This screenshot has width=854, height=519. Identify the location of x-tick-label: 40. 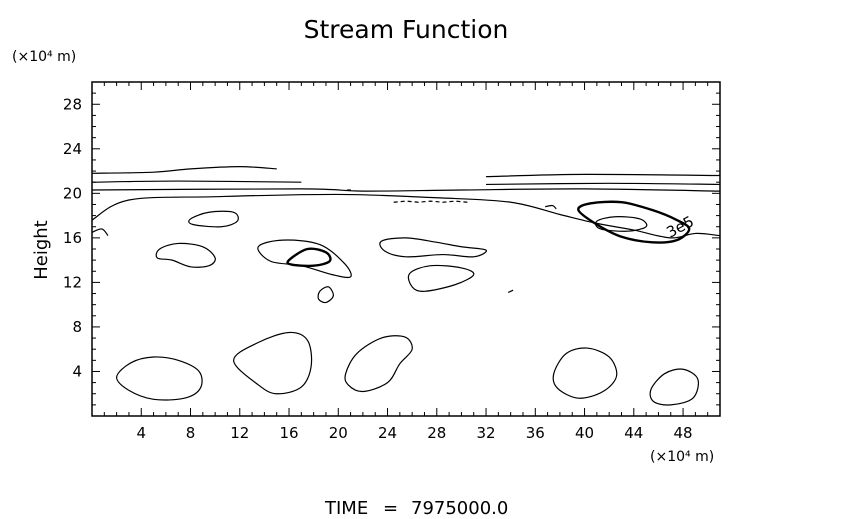
(584, 433).